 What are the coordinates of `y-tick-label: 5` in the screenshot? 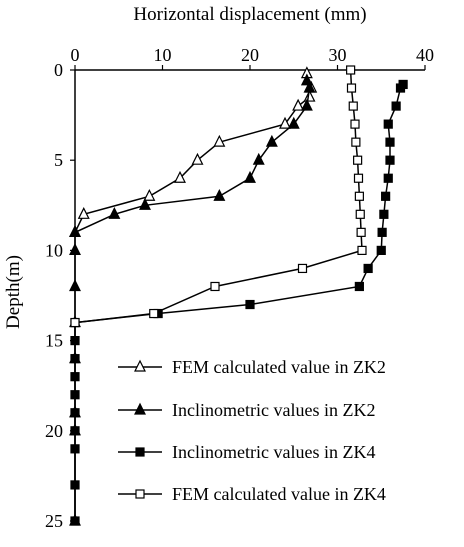 It's located at (58, 160).